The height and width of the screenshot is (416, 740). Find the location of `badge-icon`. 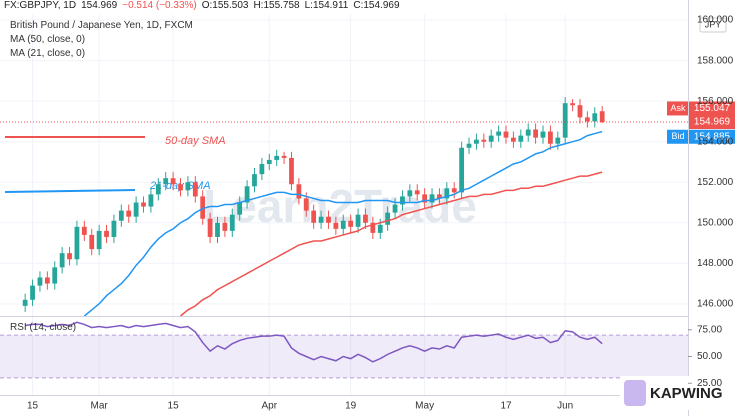

badge-icon is located at coordinates (635, 393).